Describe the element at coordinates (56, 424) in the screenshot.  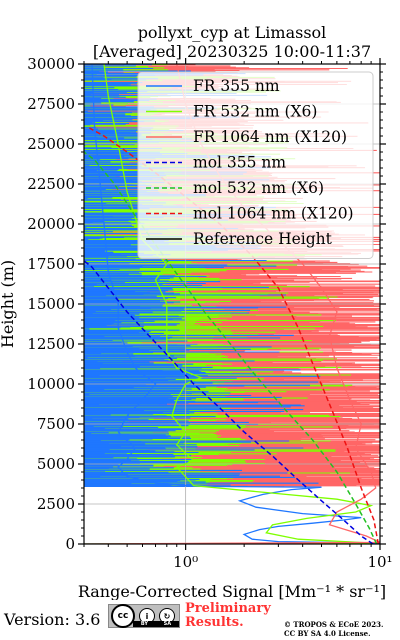
I see `y-tick-label: 7500` at that location.